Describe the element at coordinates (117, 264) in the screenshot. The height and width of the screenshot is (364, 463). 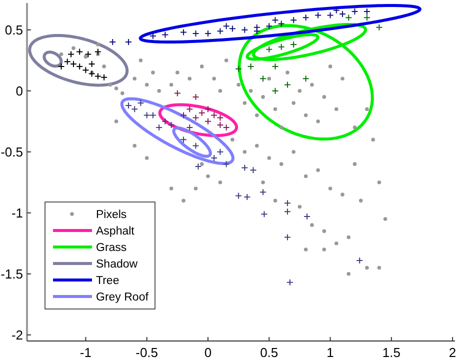
I see `legend-label: Shadow` at that location.